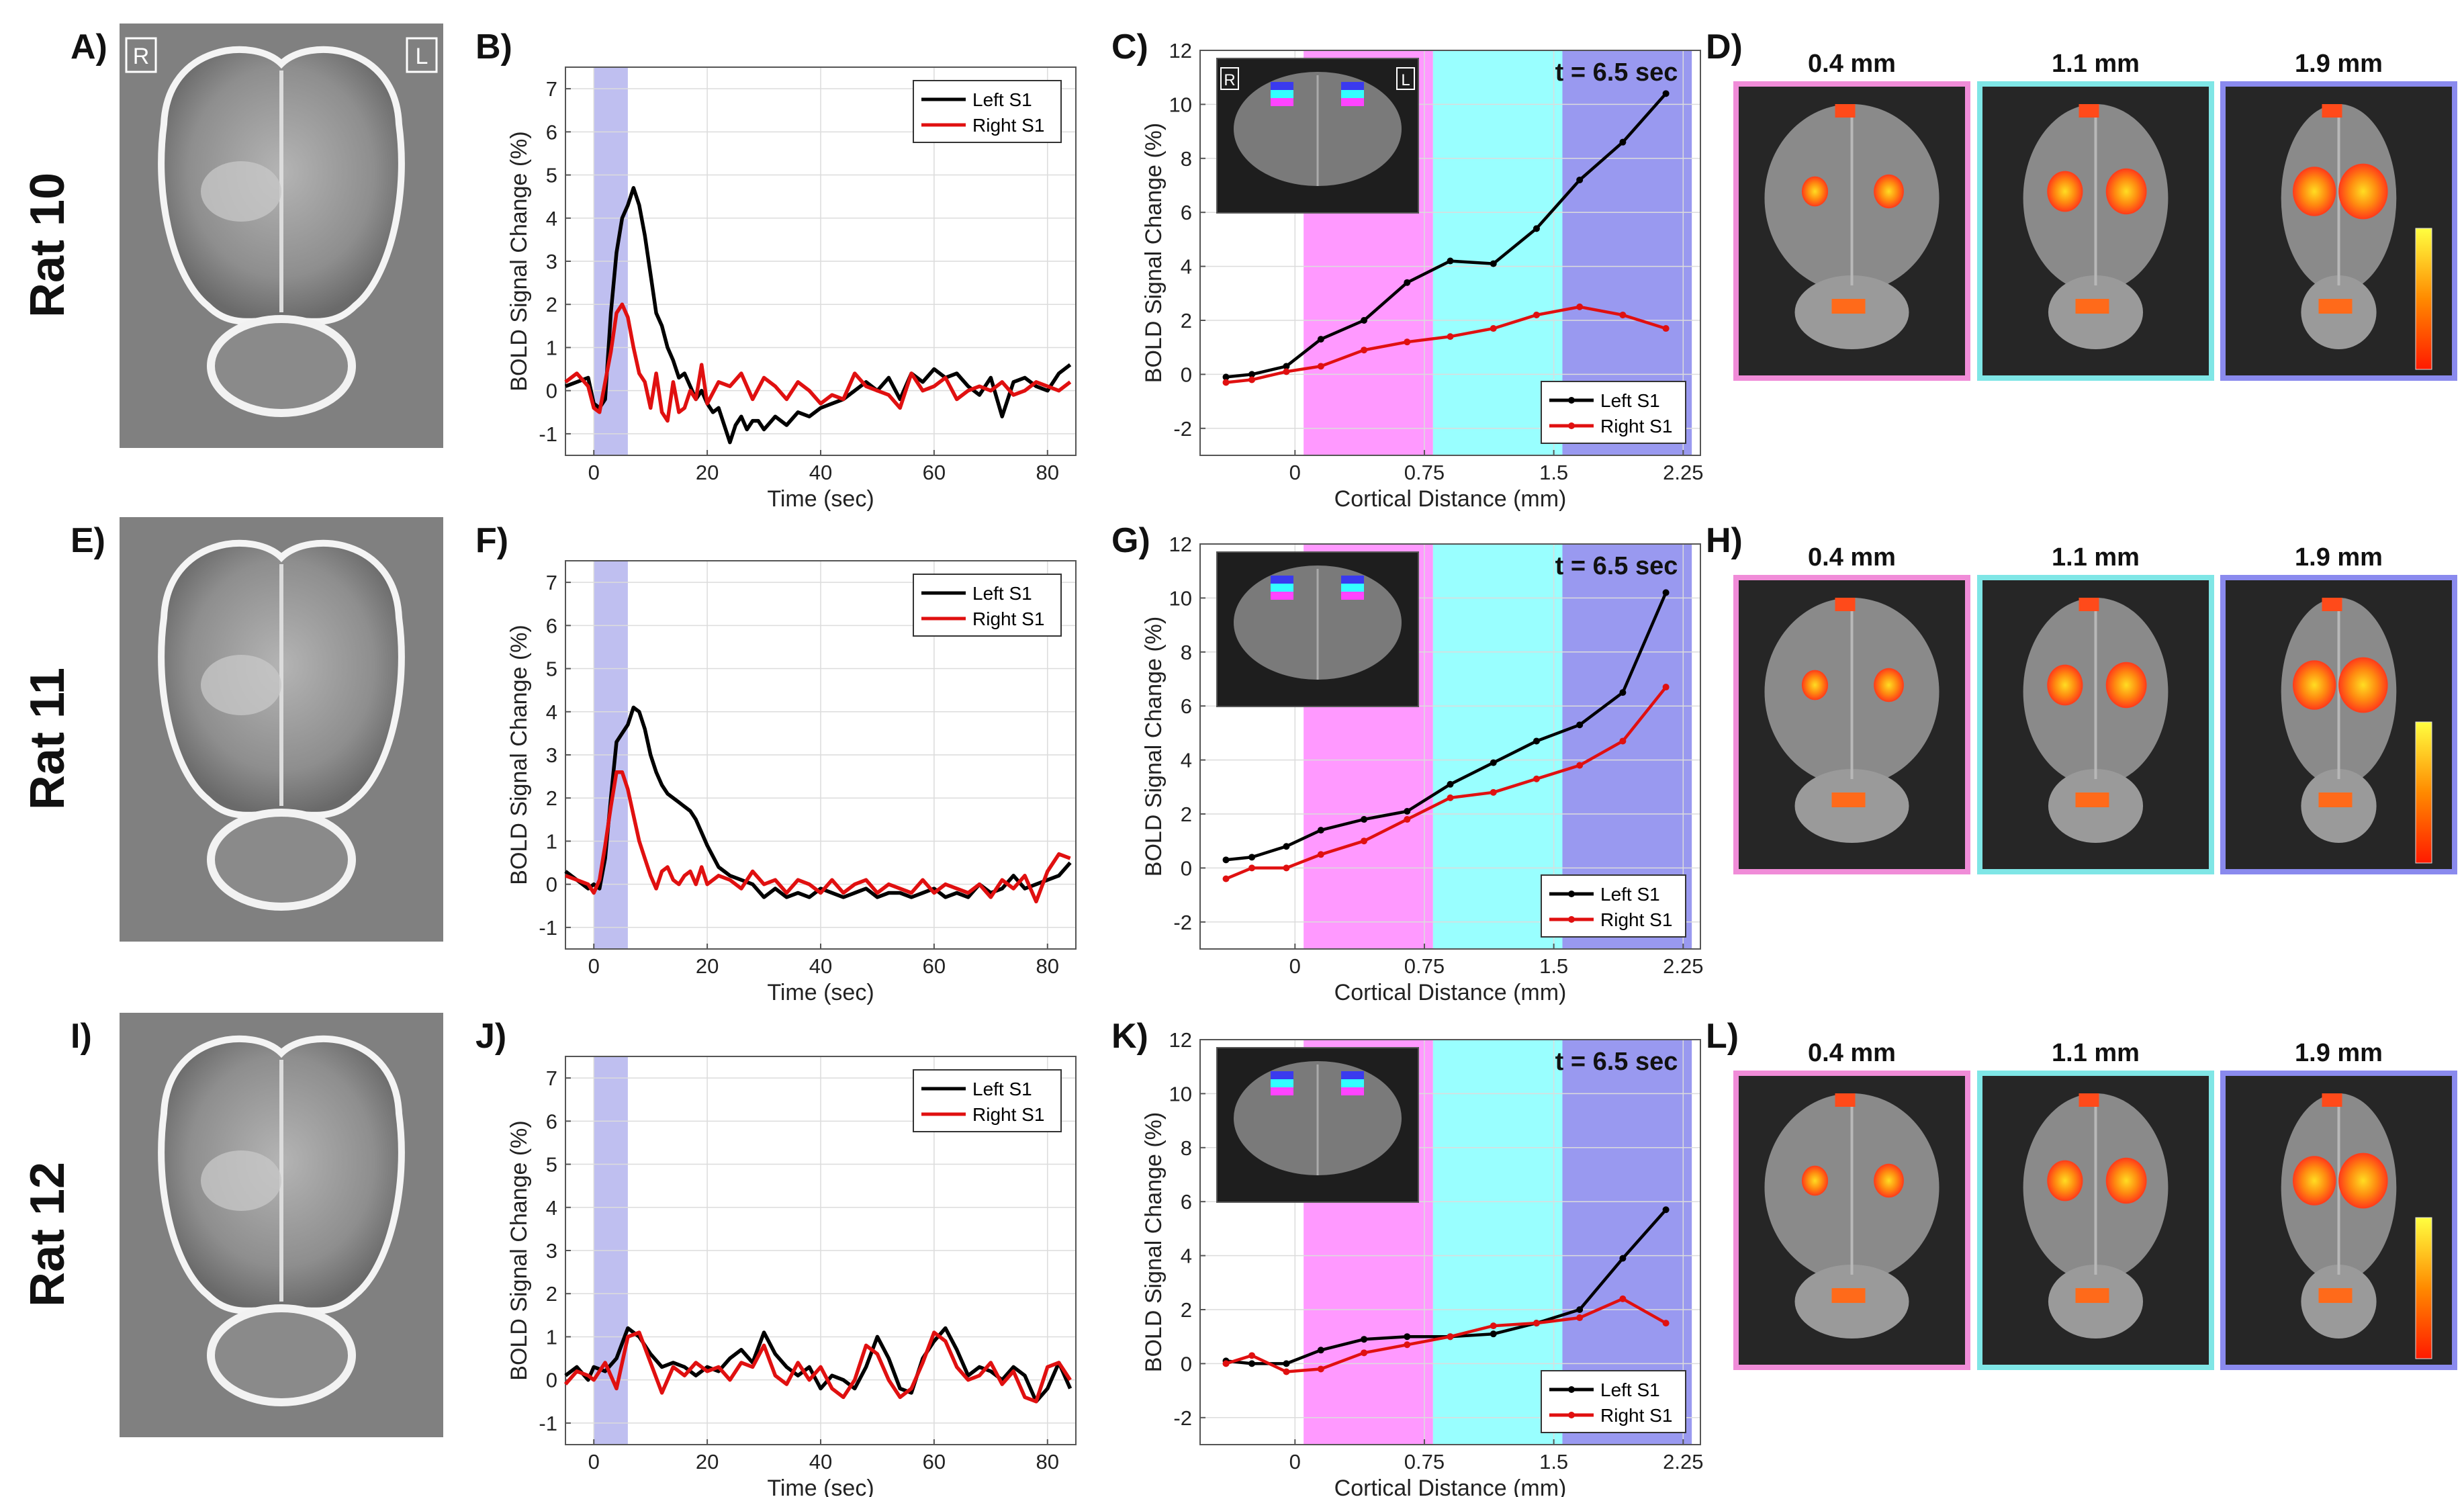  What do you see at coordinates (1187, 212) in the screenshot?
I see `y-tick-label: 6` at bounding box center [1187, 212].